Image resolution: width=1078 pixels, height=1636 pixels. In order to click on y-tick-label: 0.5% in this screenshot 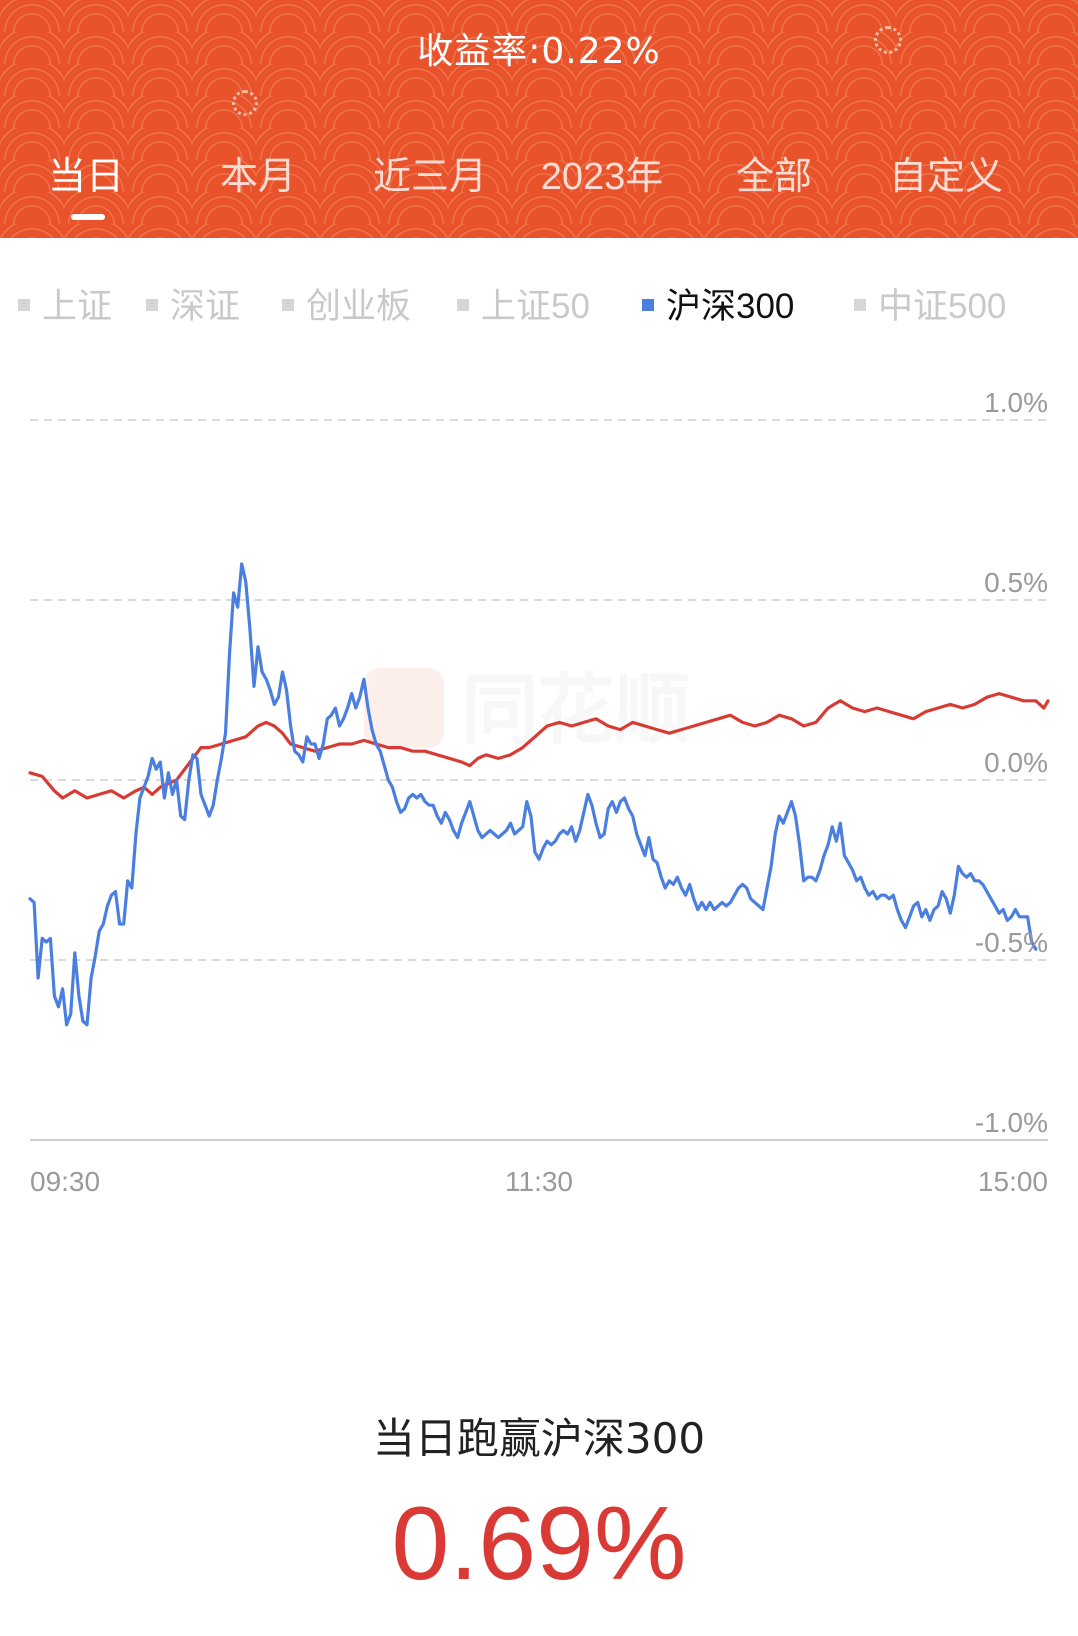, I will do `click(1016, 582)`.